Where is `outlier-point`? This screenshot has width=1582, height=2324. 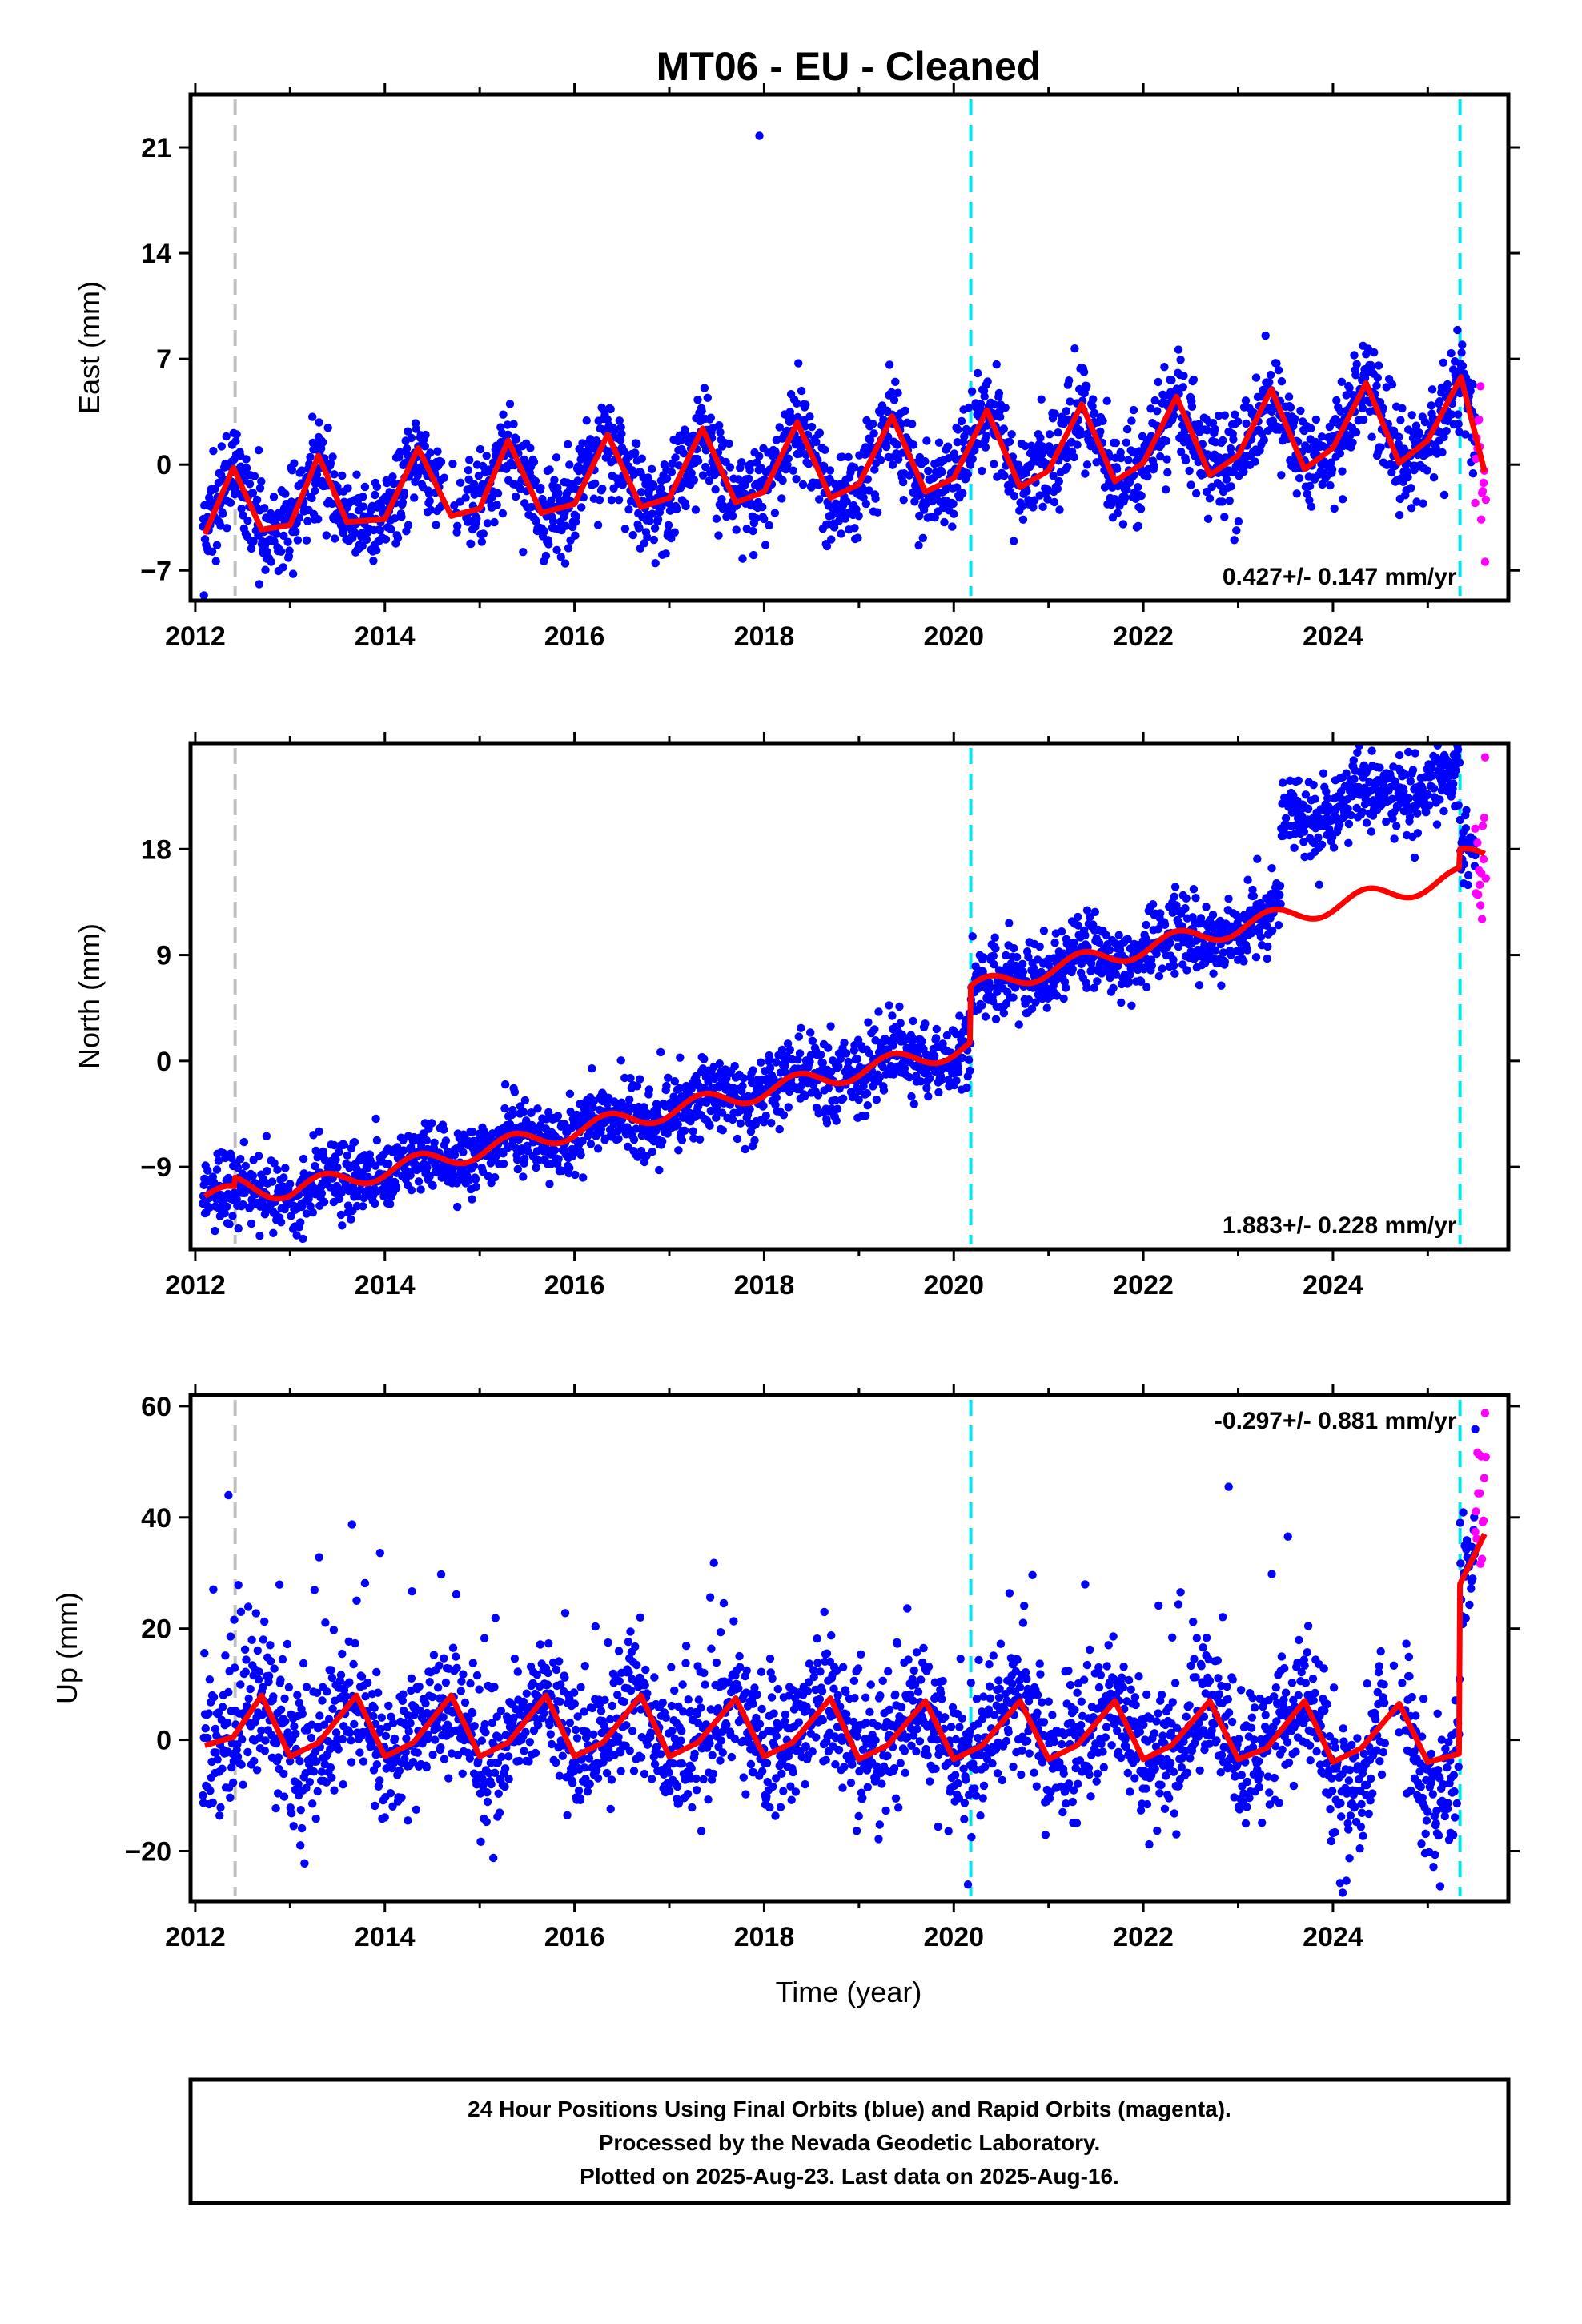 outlier-point is located at coordinates (759, 135).